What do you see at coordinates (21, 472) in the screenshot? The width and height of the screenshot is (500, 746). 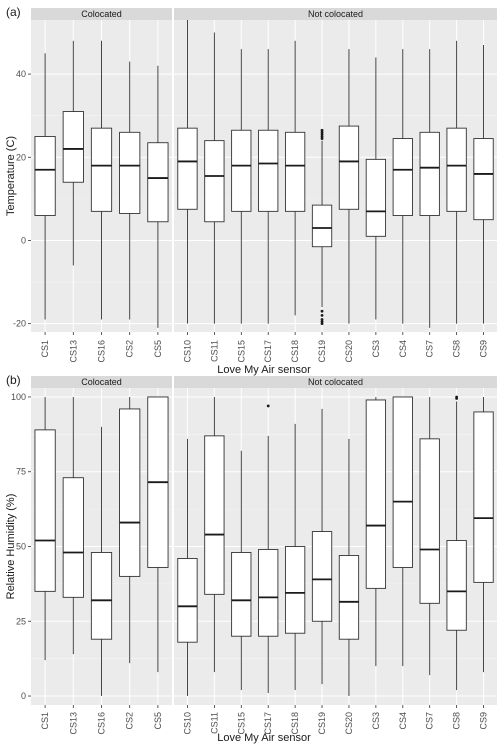 I see `y-tick-label: 75` at bounding box center [21, 472].